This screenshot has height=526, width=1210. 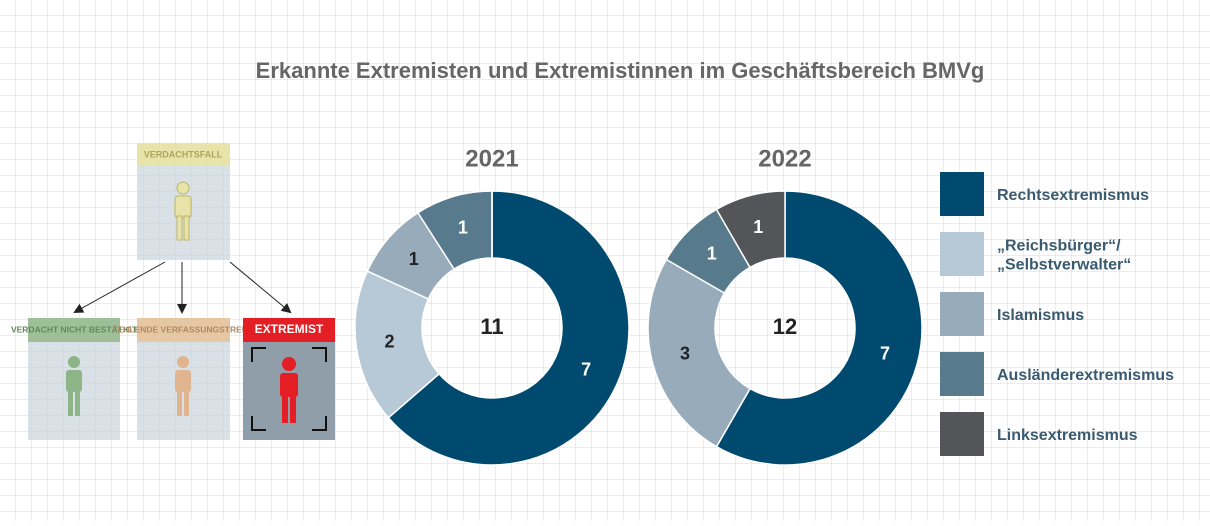 What do you see at coordinates (1067, 435) in the screenshot?
I see `legend-label: Linksextremismus` at bounding box center [1067, 435].